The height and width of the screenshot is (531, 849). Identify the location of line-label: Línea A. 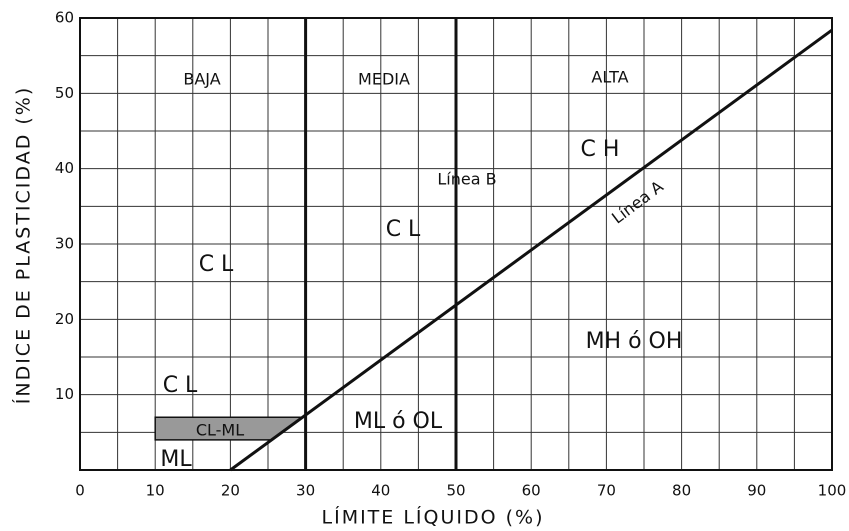
(637, 202).